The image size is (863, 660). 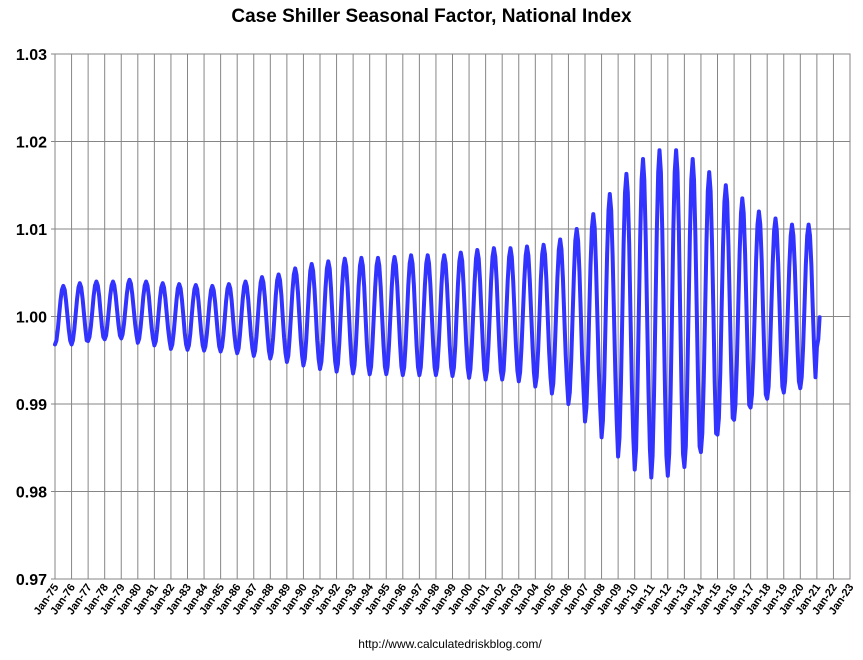 I want to click on y-tick-label: 1.00, so click(x=31, y=318).